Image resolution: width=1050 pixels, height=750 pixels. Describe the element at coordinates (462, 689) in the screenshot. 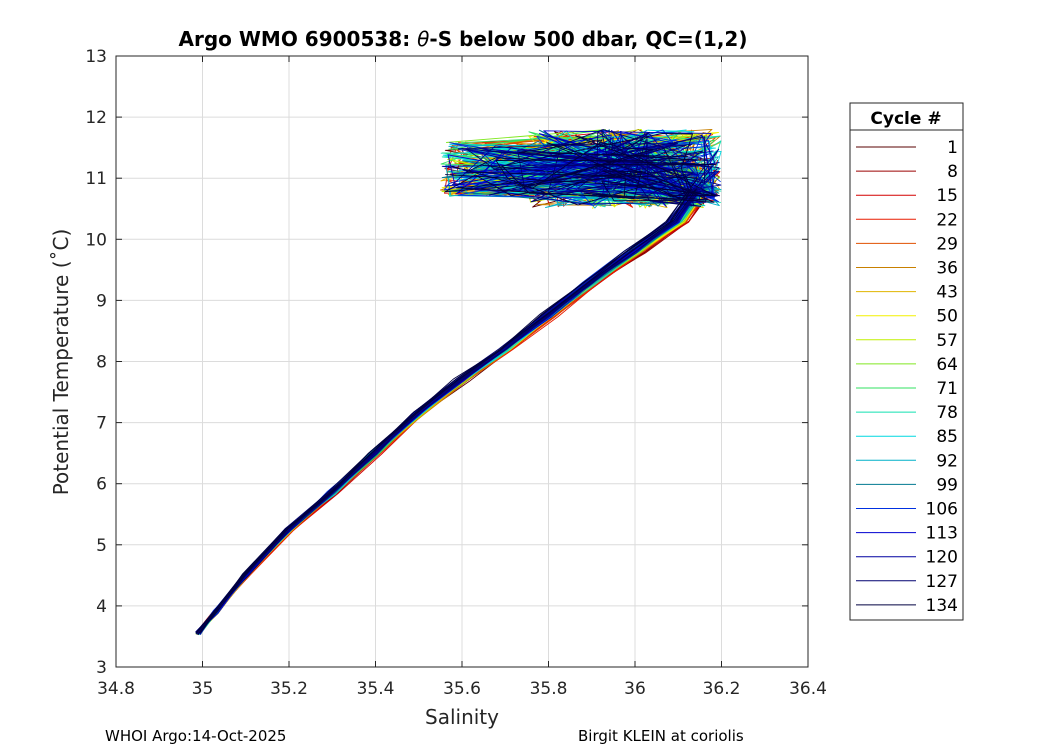

I see `x-tick-label: 35.6` at that location.